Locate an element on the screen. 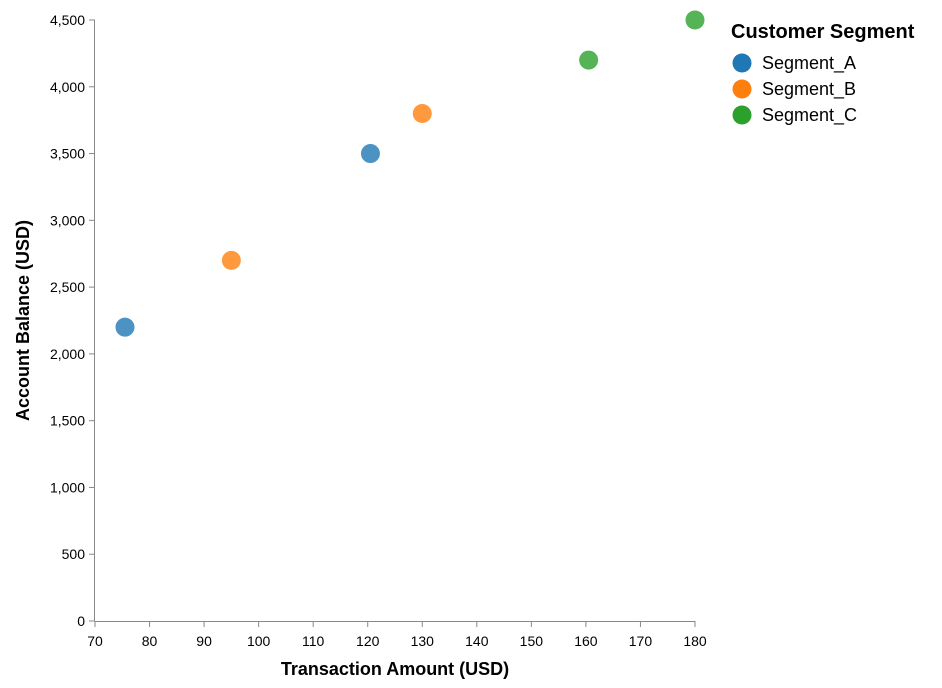 This screenshot has height=688, width=942. y-tick-label: 2,500 is located at coordinates (67, 287).